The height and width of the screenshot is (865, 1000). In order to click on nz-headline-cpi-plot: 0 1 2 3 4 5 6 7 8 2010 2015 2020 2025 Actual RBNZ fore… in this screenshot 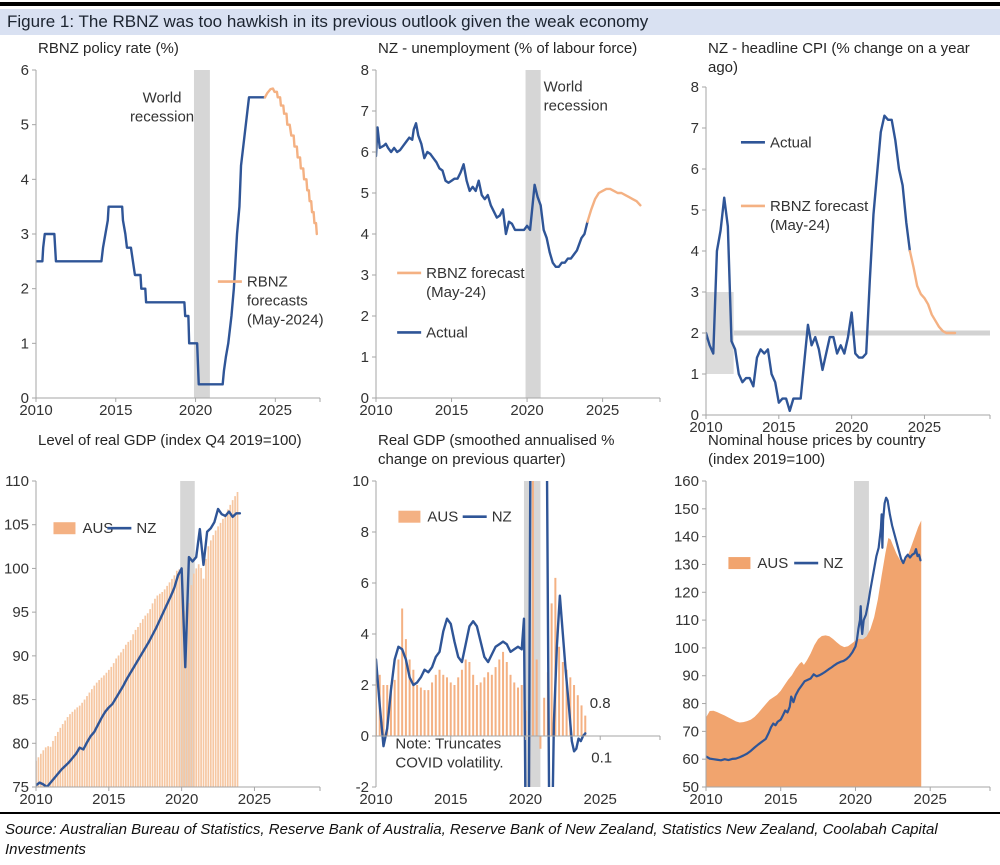, I will do `click(840, 257)`.